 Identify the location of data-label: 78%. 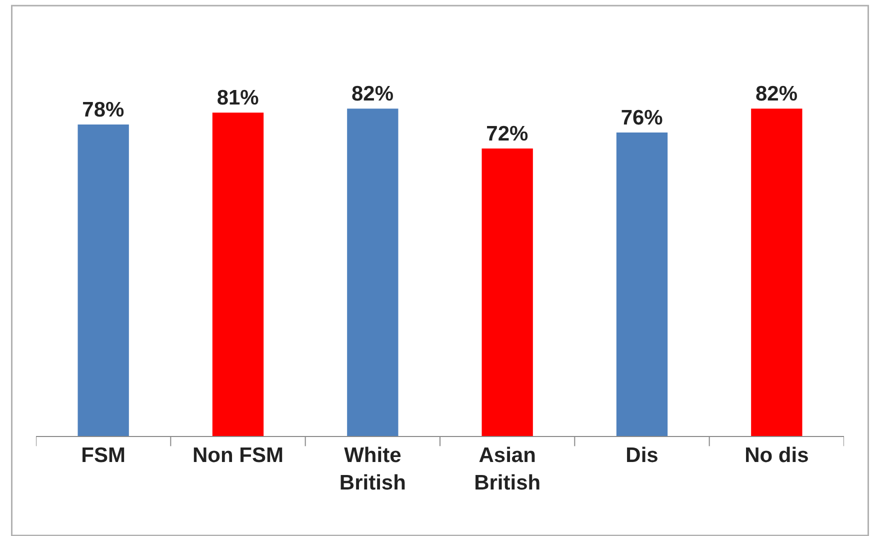
(103, 110).